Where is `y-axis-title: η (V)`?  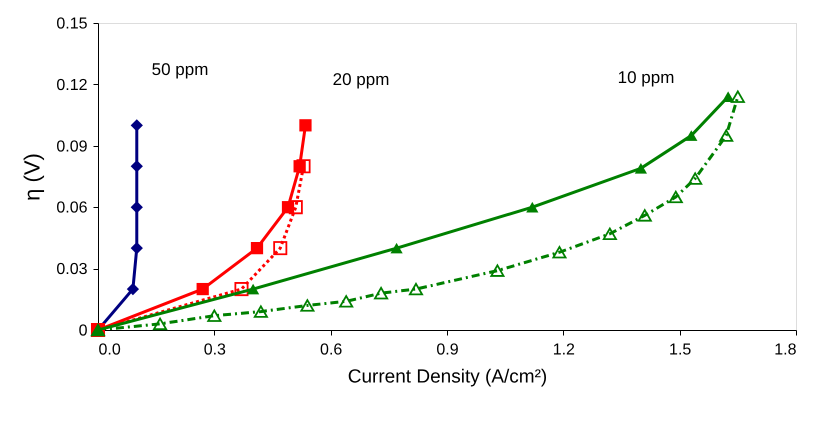 y-axis-title: η (V) is located at coordinates (31, 177).